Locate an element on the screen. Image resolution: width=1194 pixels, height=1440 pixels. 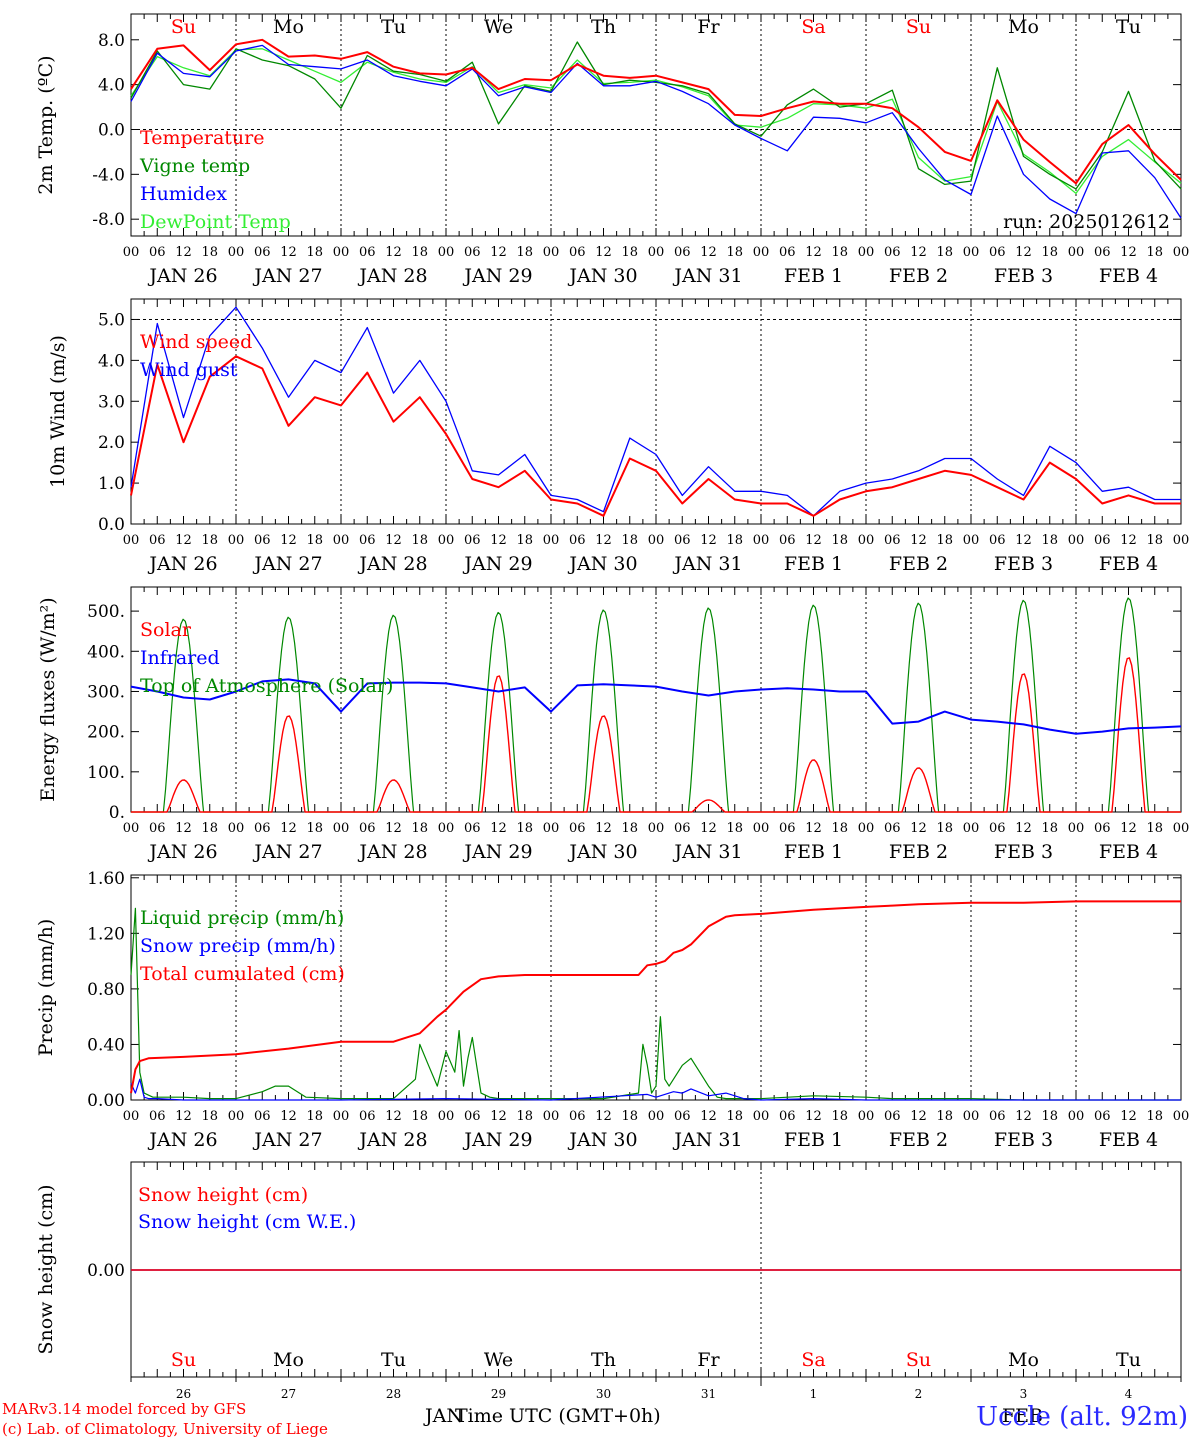
y-tick-label: 400. is located at coordinates (106, 652).